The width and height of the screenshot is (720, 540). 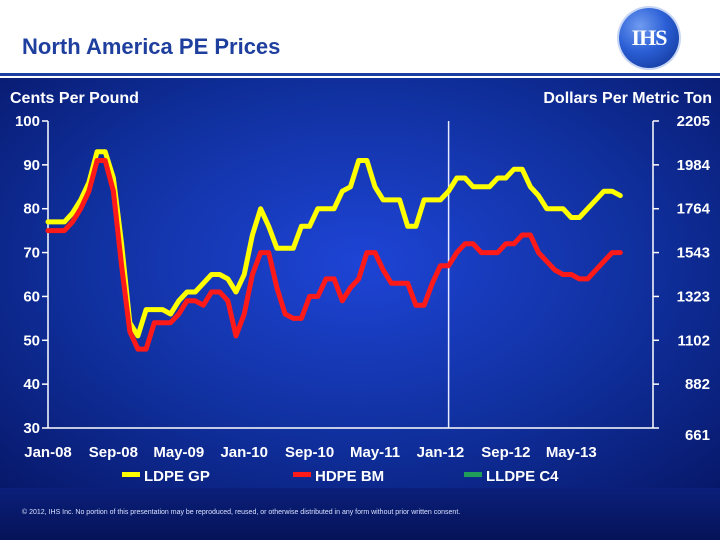 What do you see at coordinates (309, 452) in the screenshot?
I see `x-tick-label: Sep-10` at bounding box center [309, 452].